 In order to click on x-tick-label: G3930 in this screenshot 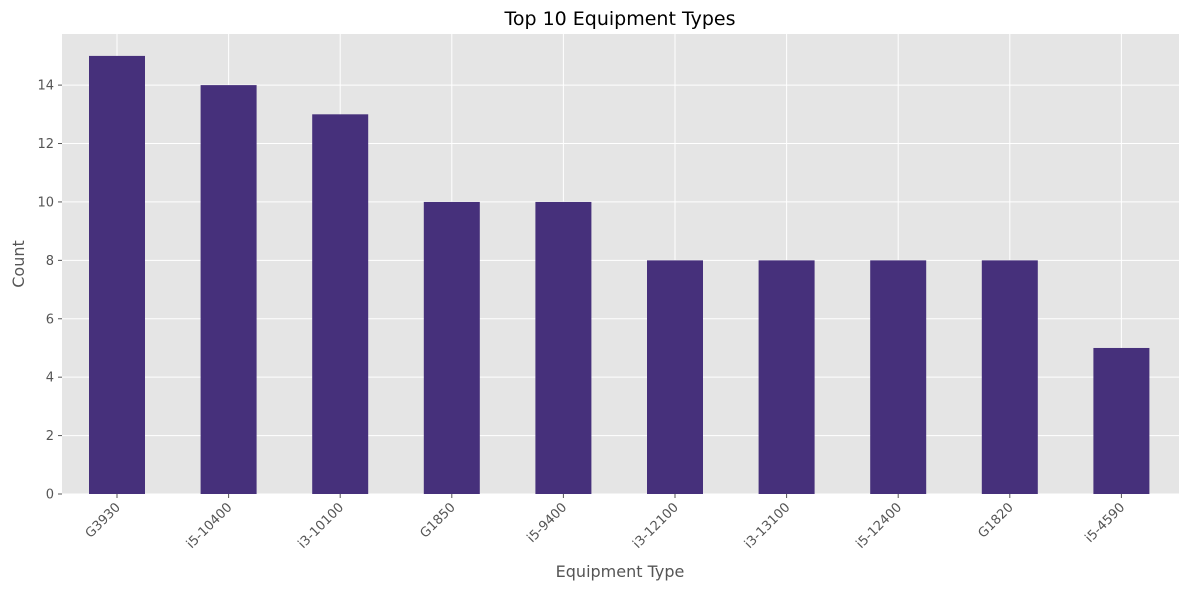, I will do `click(103, 520)`.